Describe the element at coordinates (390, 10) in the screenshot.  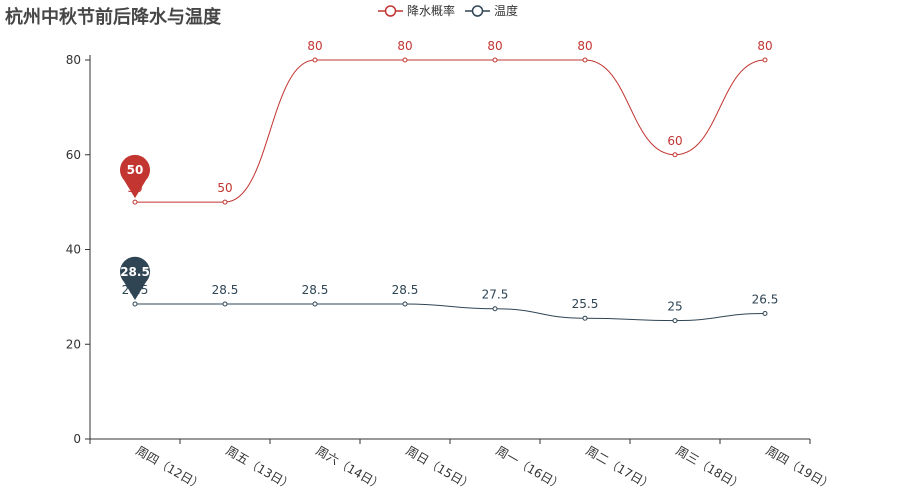
I see `legend-swatch-precipitation` at that location.